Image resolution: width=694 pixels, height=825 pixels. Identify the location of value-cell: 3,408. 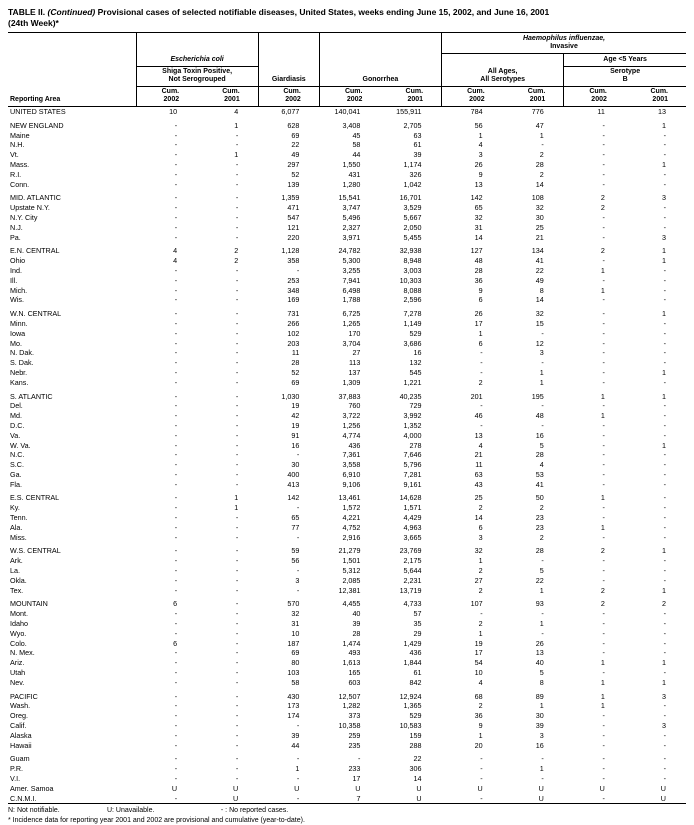
(351, 125).